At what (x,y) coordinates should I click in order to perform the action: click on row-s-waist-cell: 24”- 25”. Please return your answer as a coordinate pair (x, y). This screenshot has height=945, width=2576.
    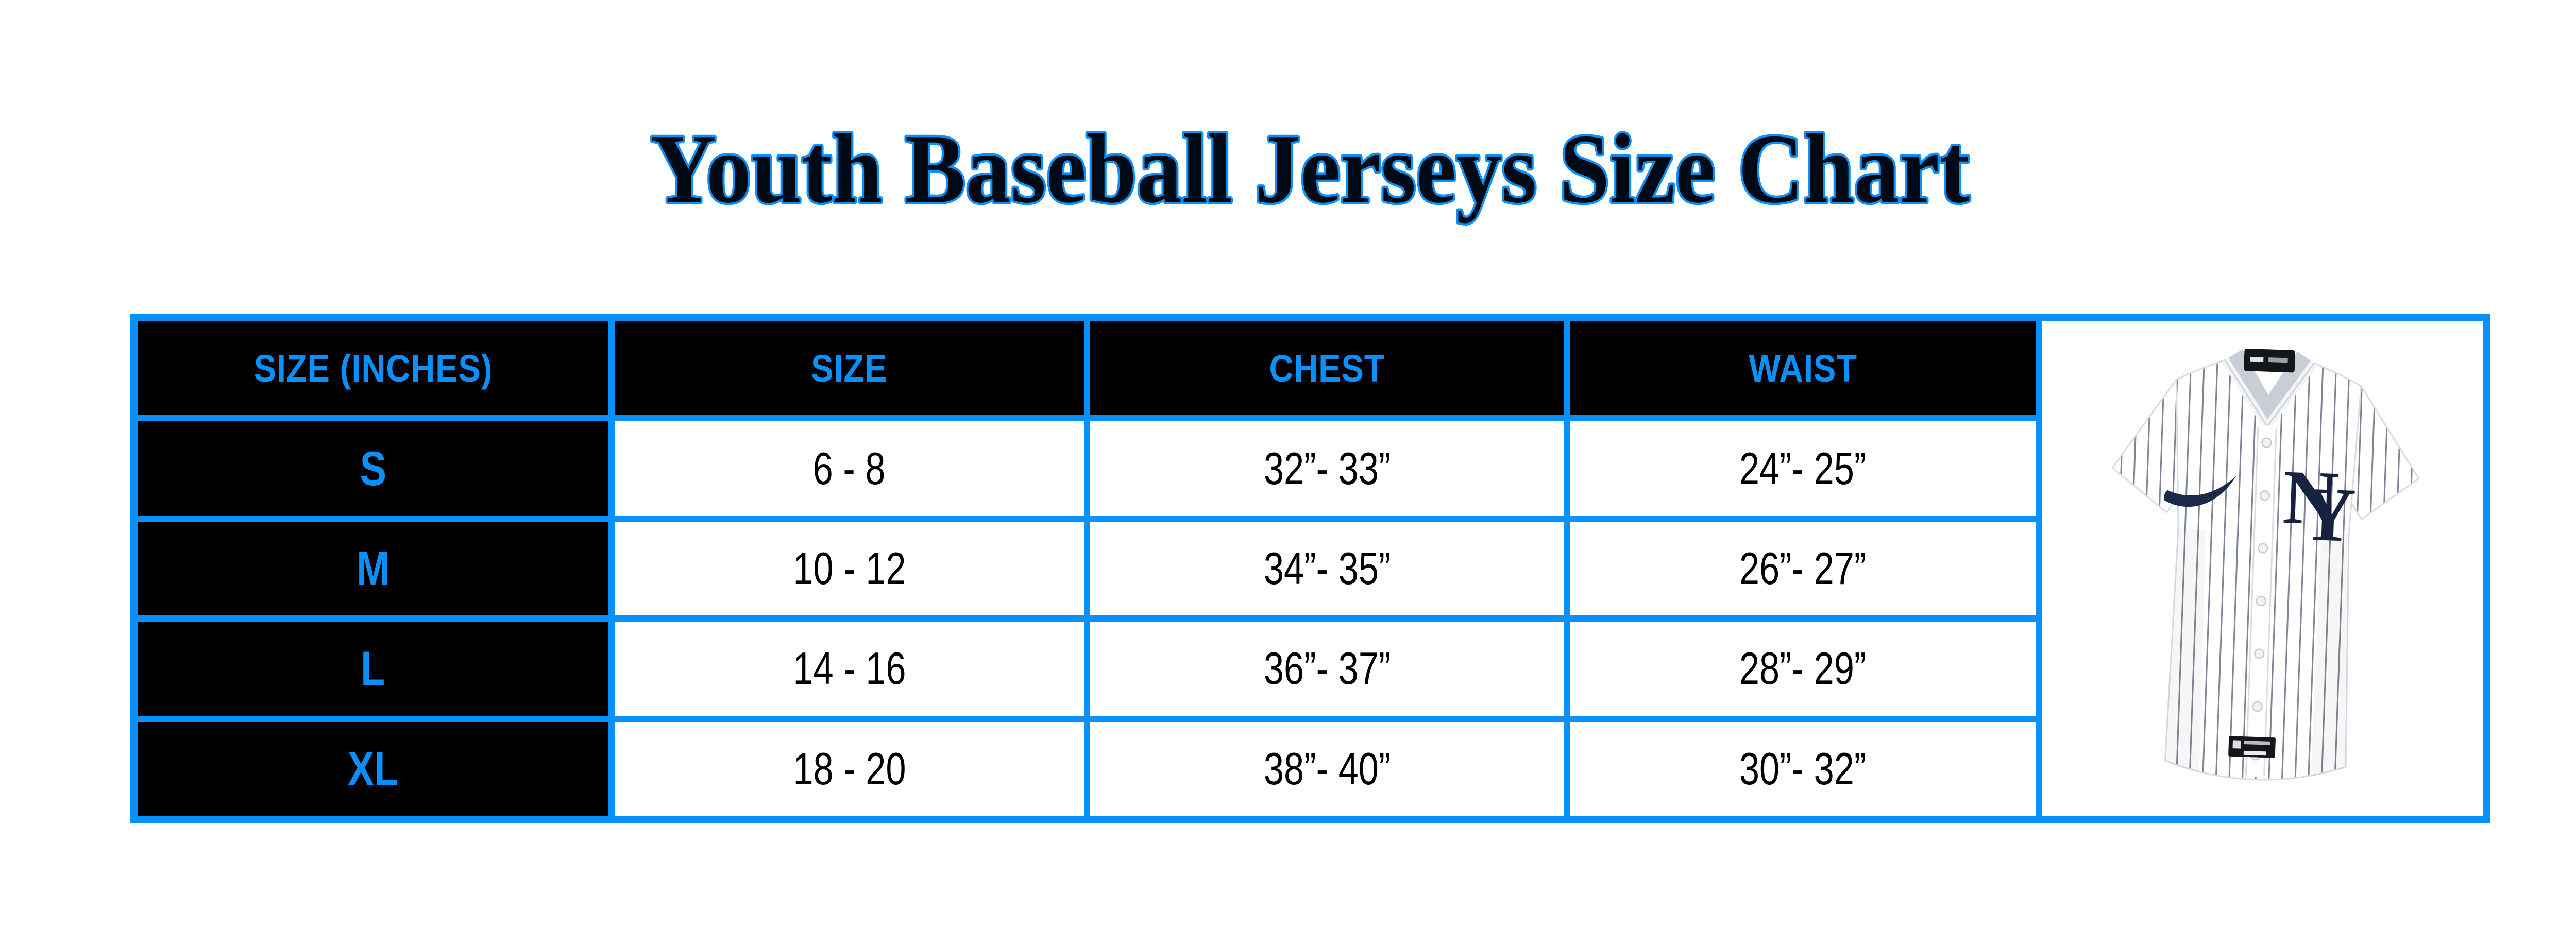
    Looking at the image, I should click on (1803, 469).